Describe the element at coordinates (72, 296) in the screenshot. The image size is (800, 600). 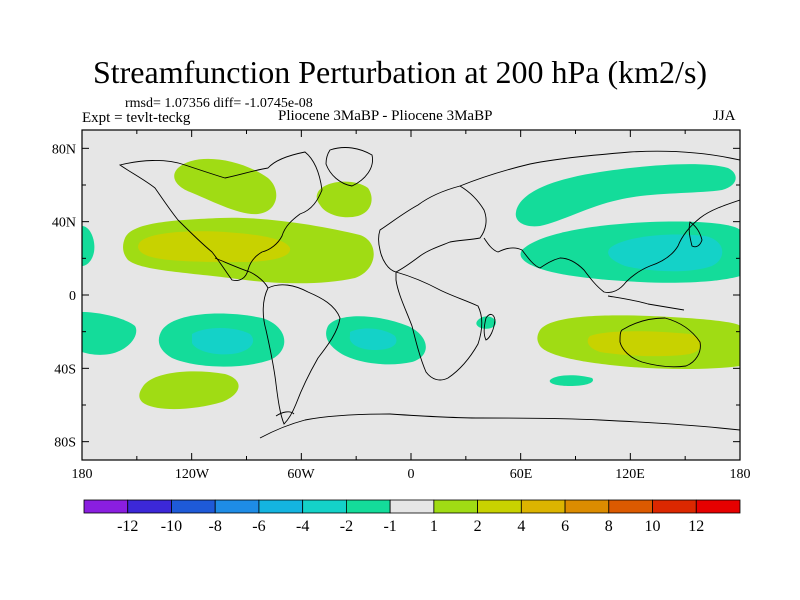
I see `lat-tick-label: 0` at that location.